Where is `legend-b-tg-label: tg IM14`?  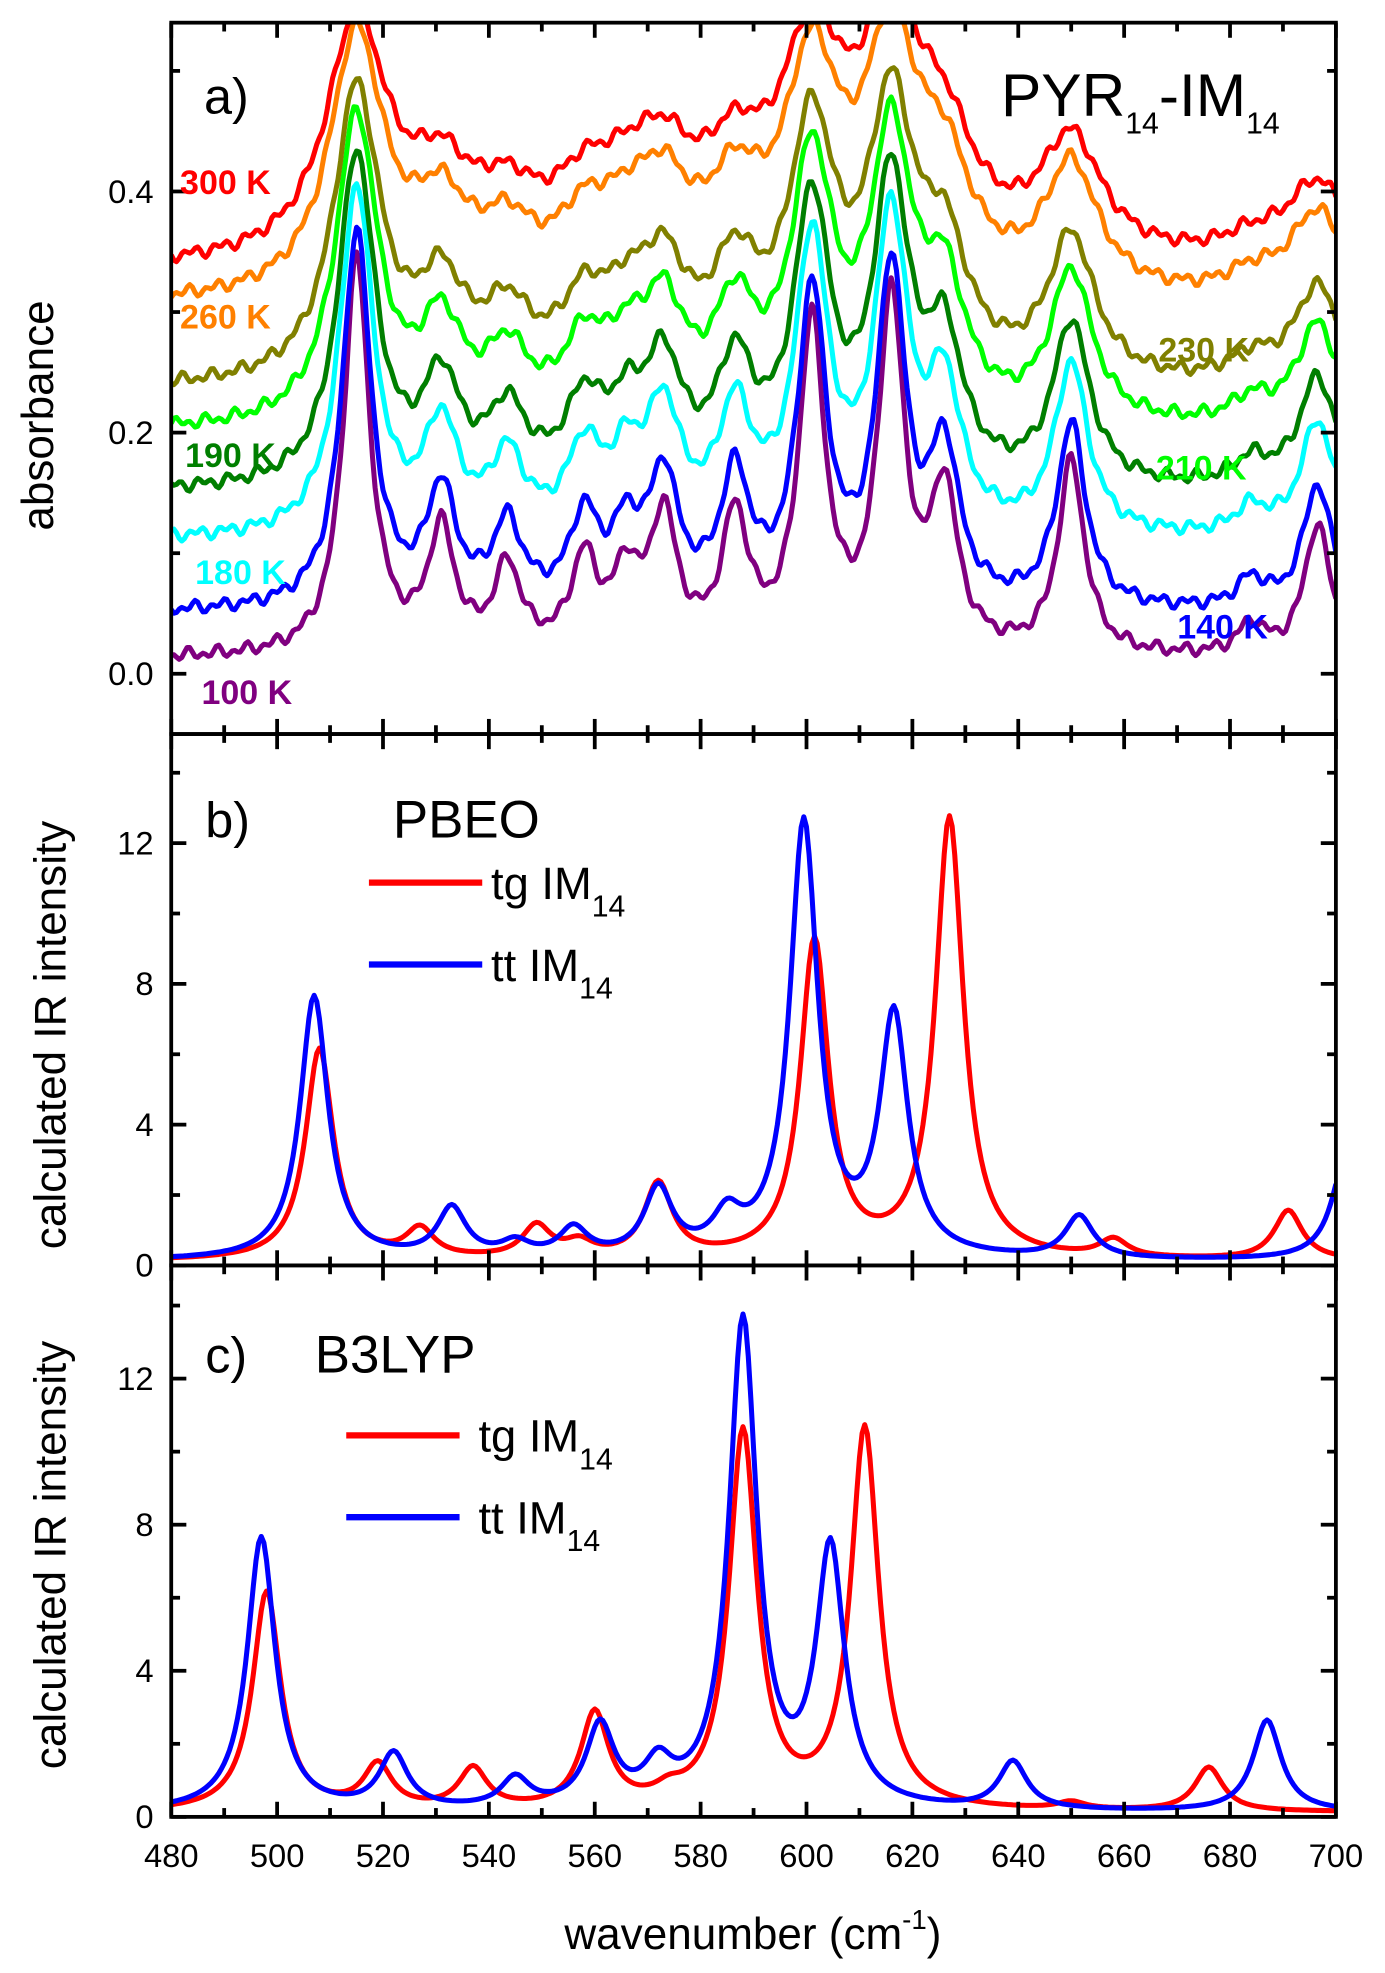 legend-b-tg-label: tg IM14 is located at coordinates (558, 891).